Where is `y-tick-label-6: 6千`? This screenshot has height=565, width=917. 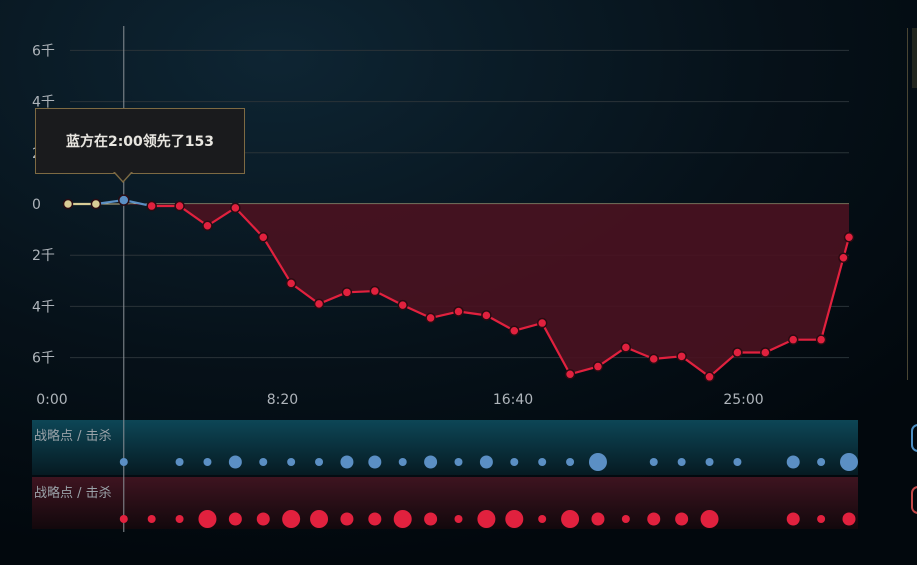 y-tick-label-6: 6千 is located at coordinates (43, 359).